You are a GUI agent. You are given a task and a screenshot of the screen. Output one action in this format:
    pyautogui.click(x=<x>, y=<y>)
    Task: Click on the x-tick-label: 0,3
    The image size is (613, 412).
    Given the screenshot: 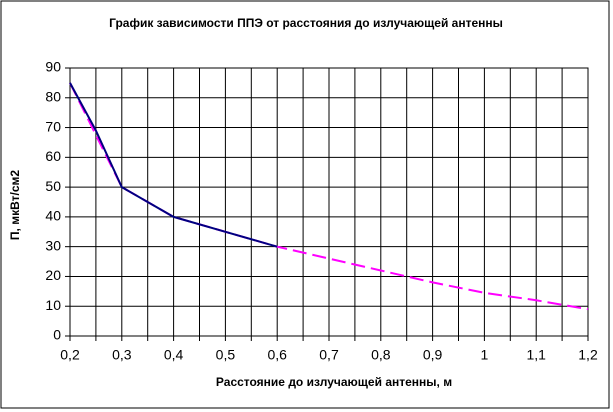 What is the action you would take?
    pyautogui.click(x=122, y=355)
    